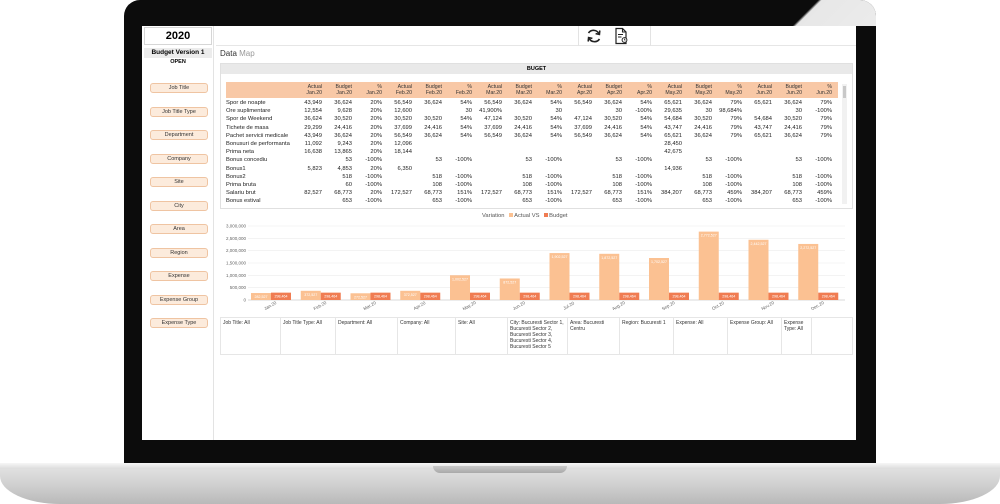  Describe the element at coordinates (398, 90) in the screenshot. I see `column-header: Actual Feb.20` at that location.